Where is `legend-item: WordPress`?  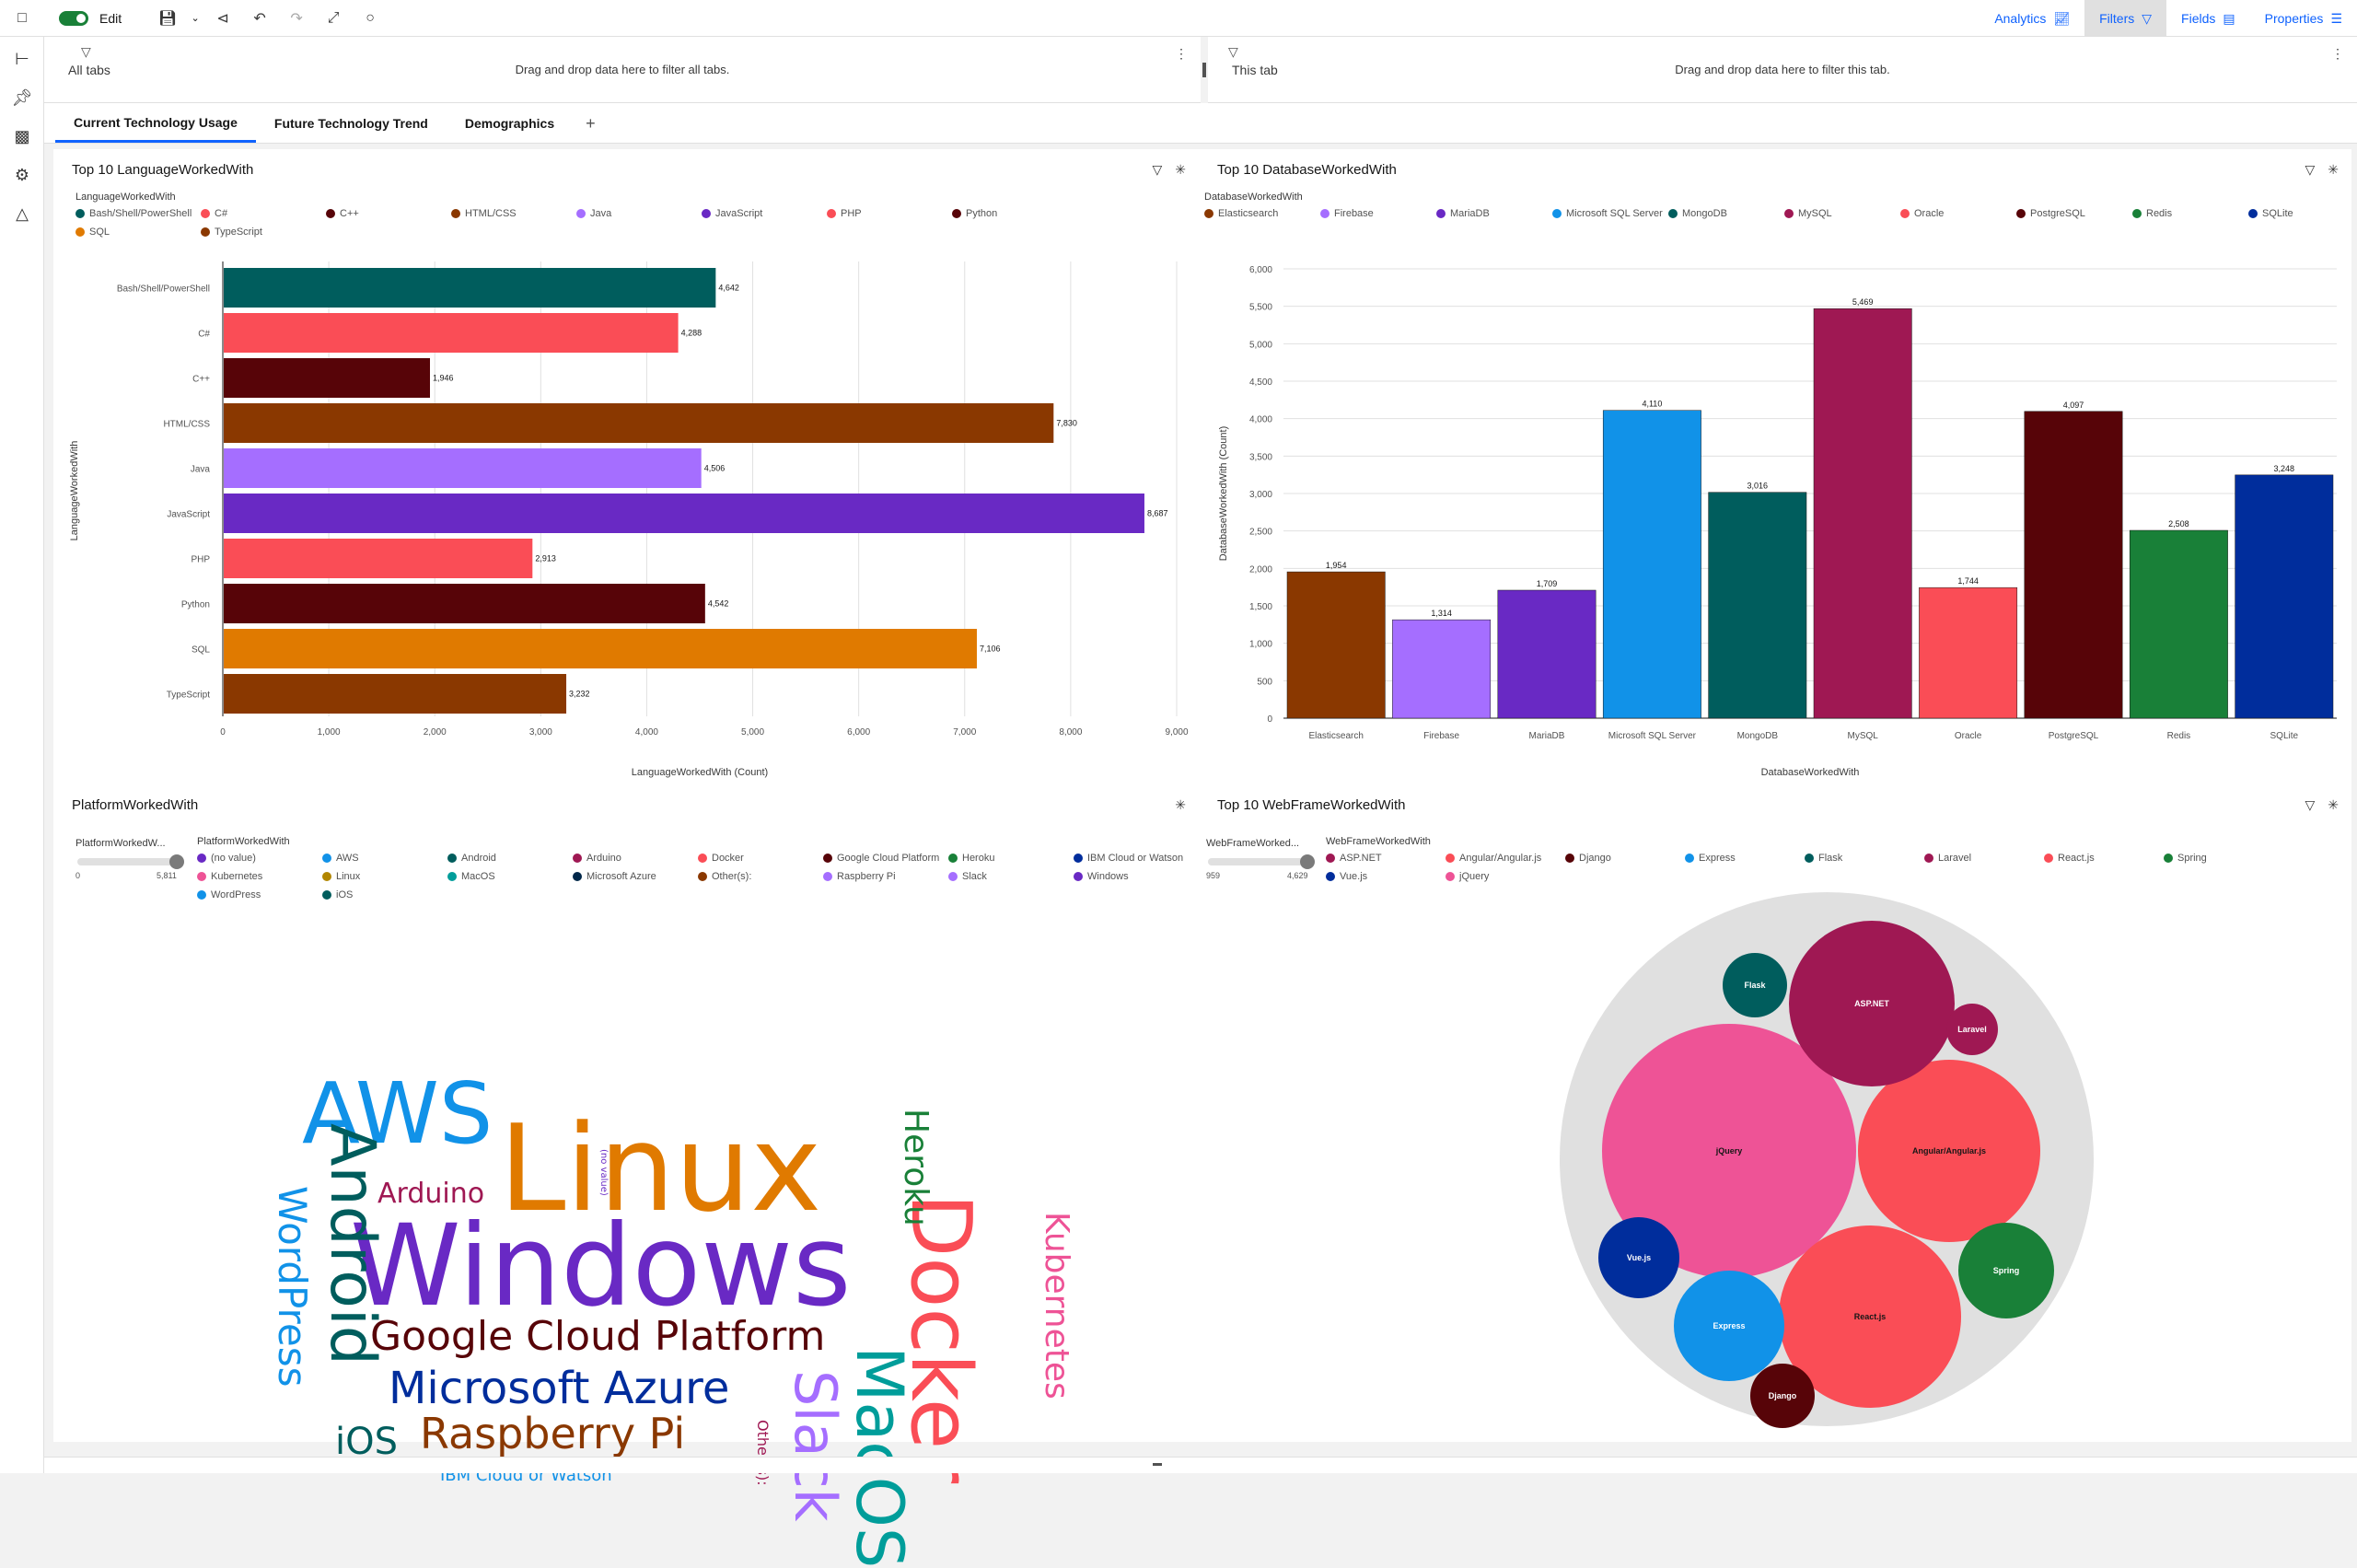 legend-item: WordPress is located at coordinates (229, 894).